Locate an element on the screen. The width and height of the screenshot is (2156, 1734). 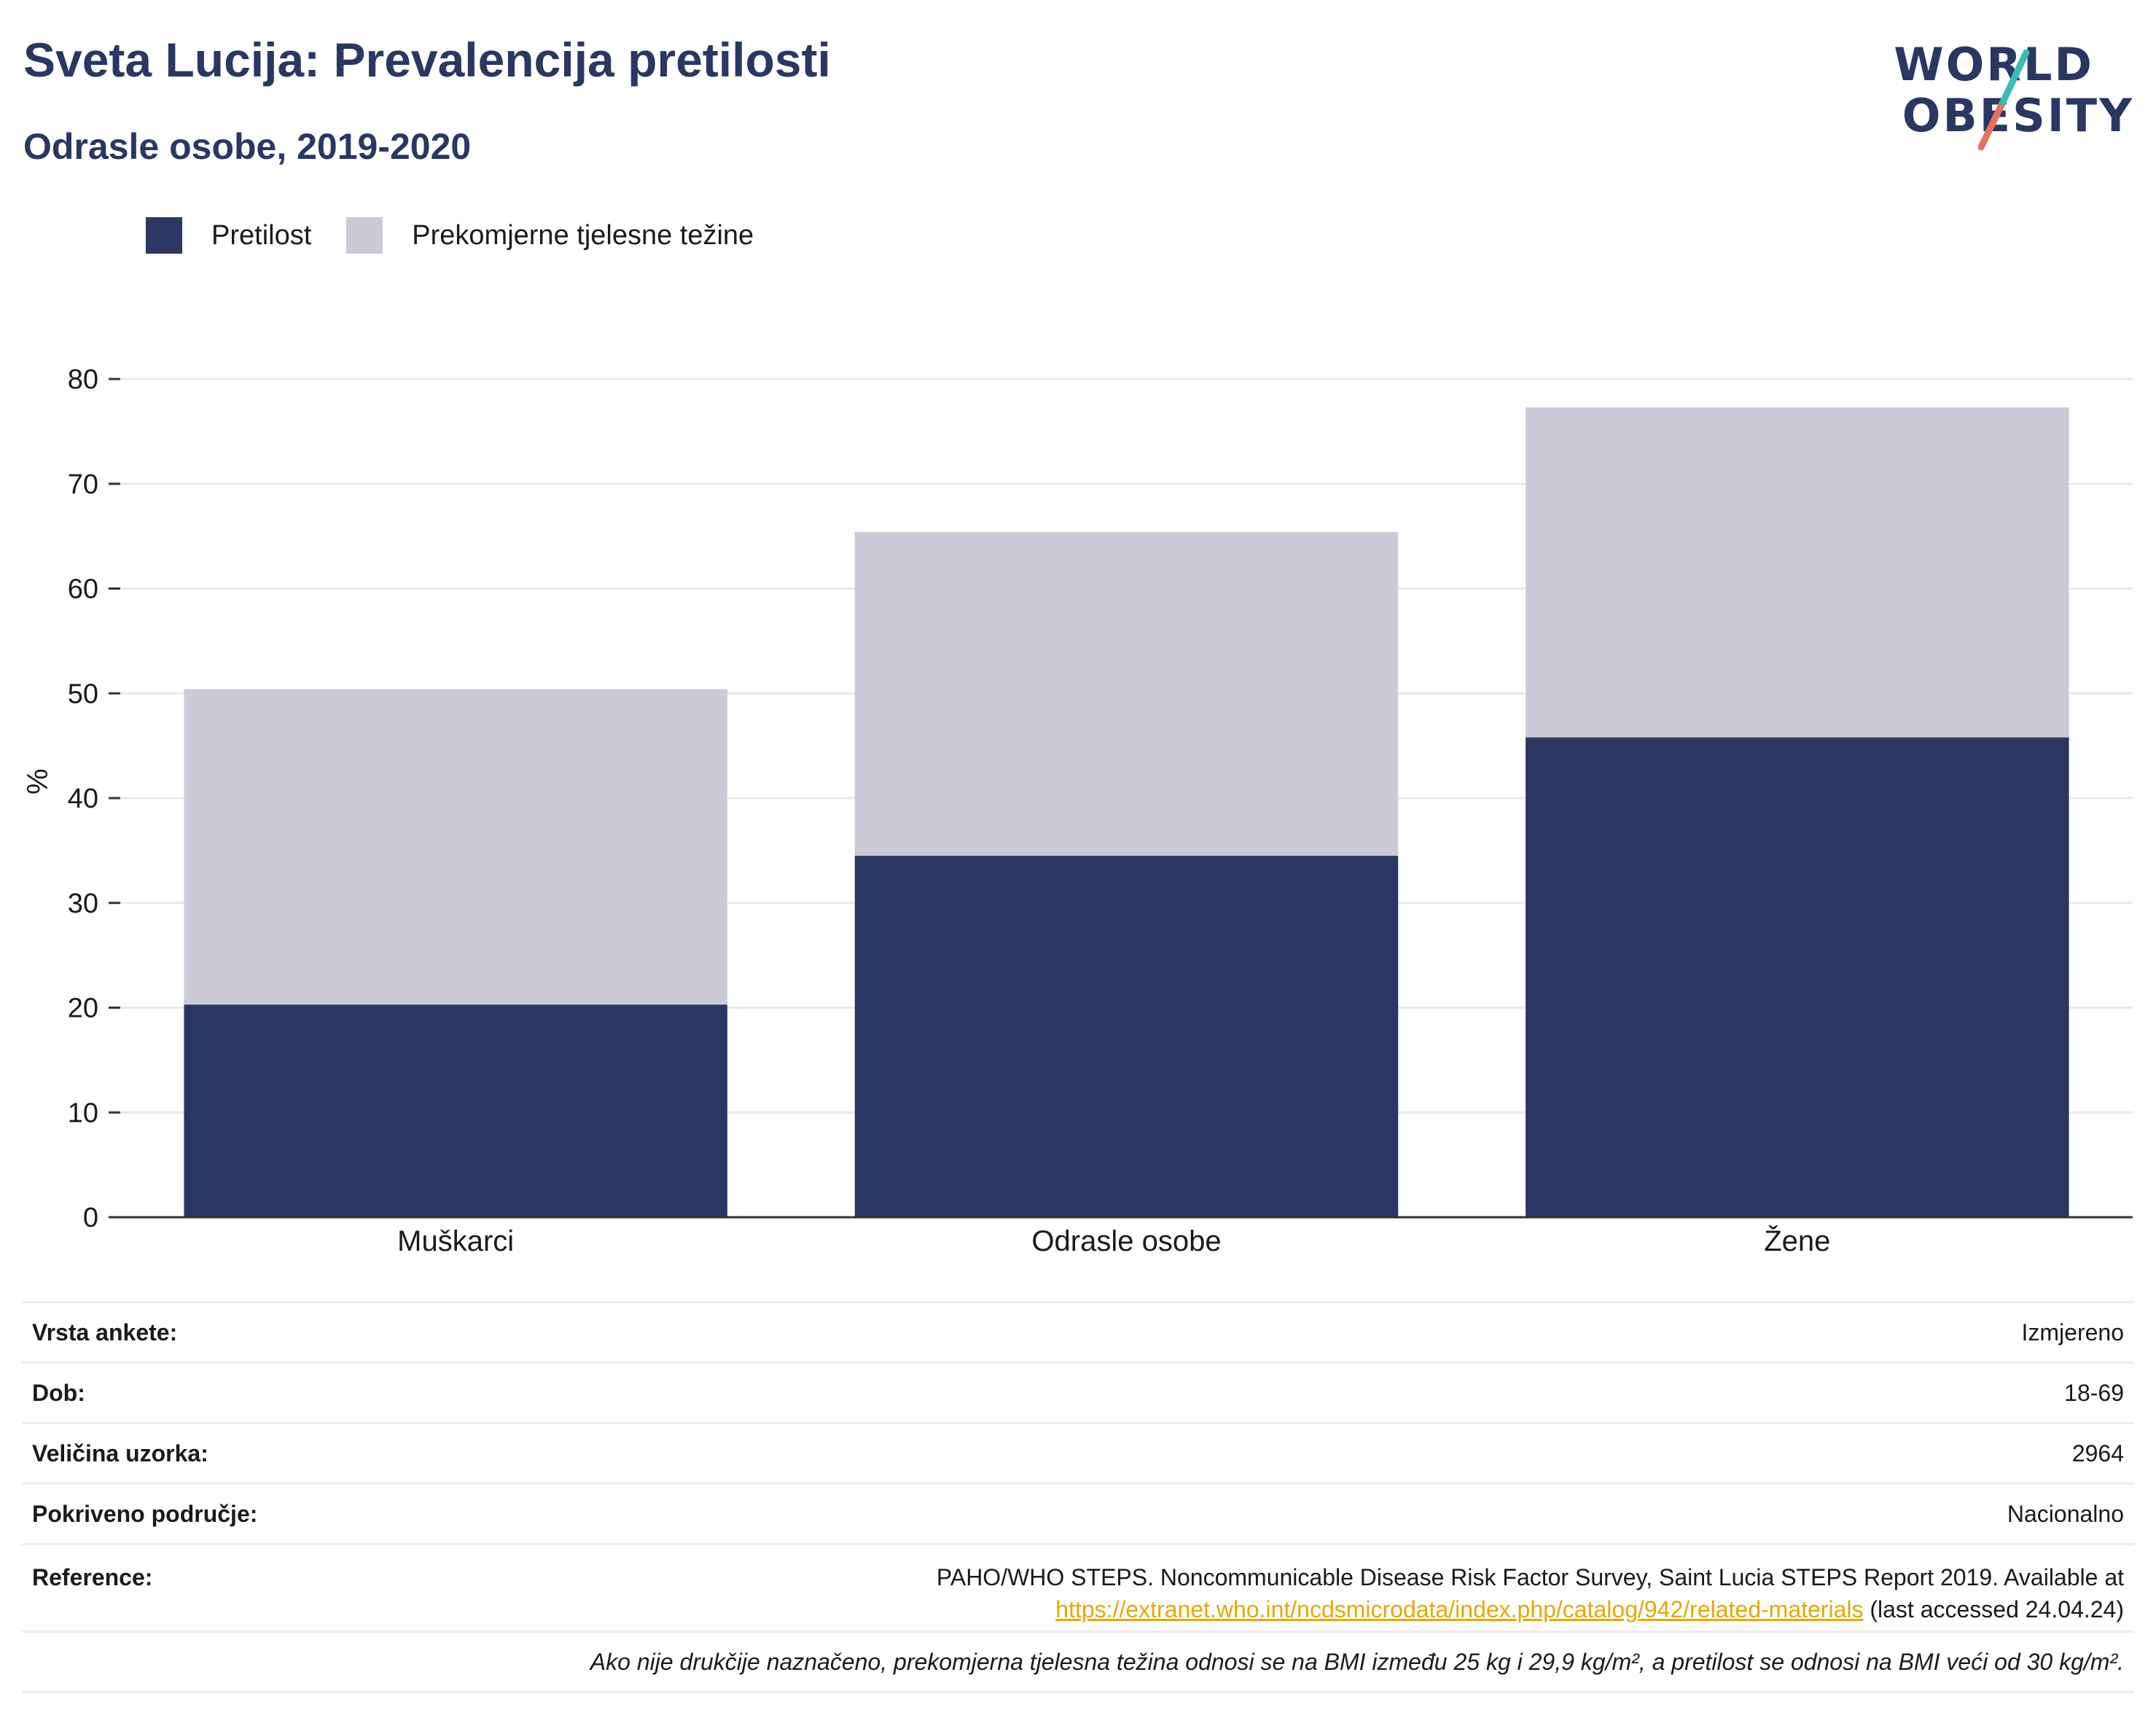
logo-line-2: OBESITY is located at coordinates (2018, 115).